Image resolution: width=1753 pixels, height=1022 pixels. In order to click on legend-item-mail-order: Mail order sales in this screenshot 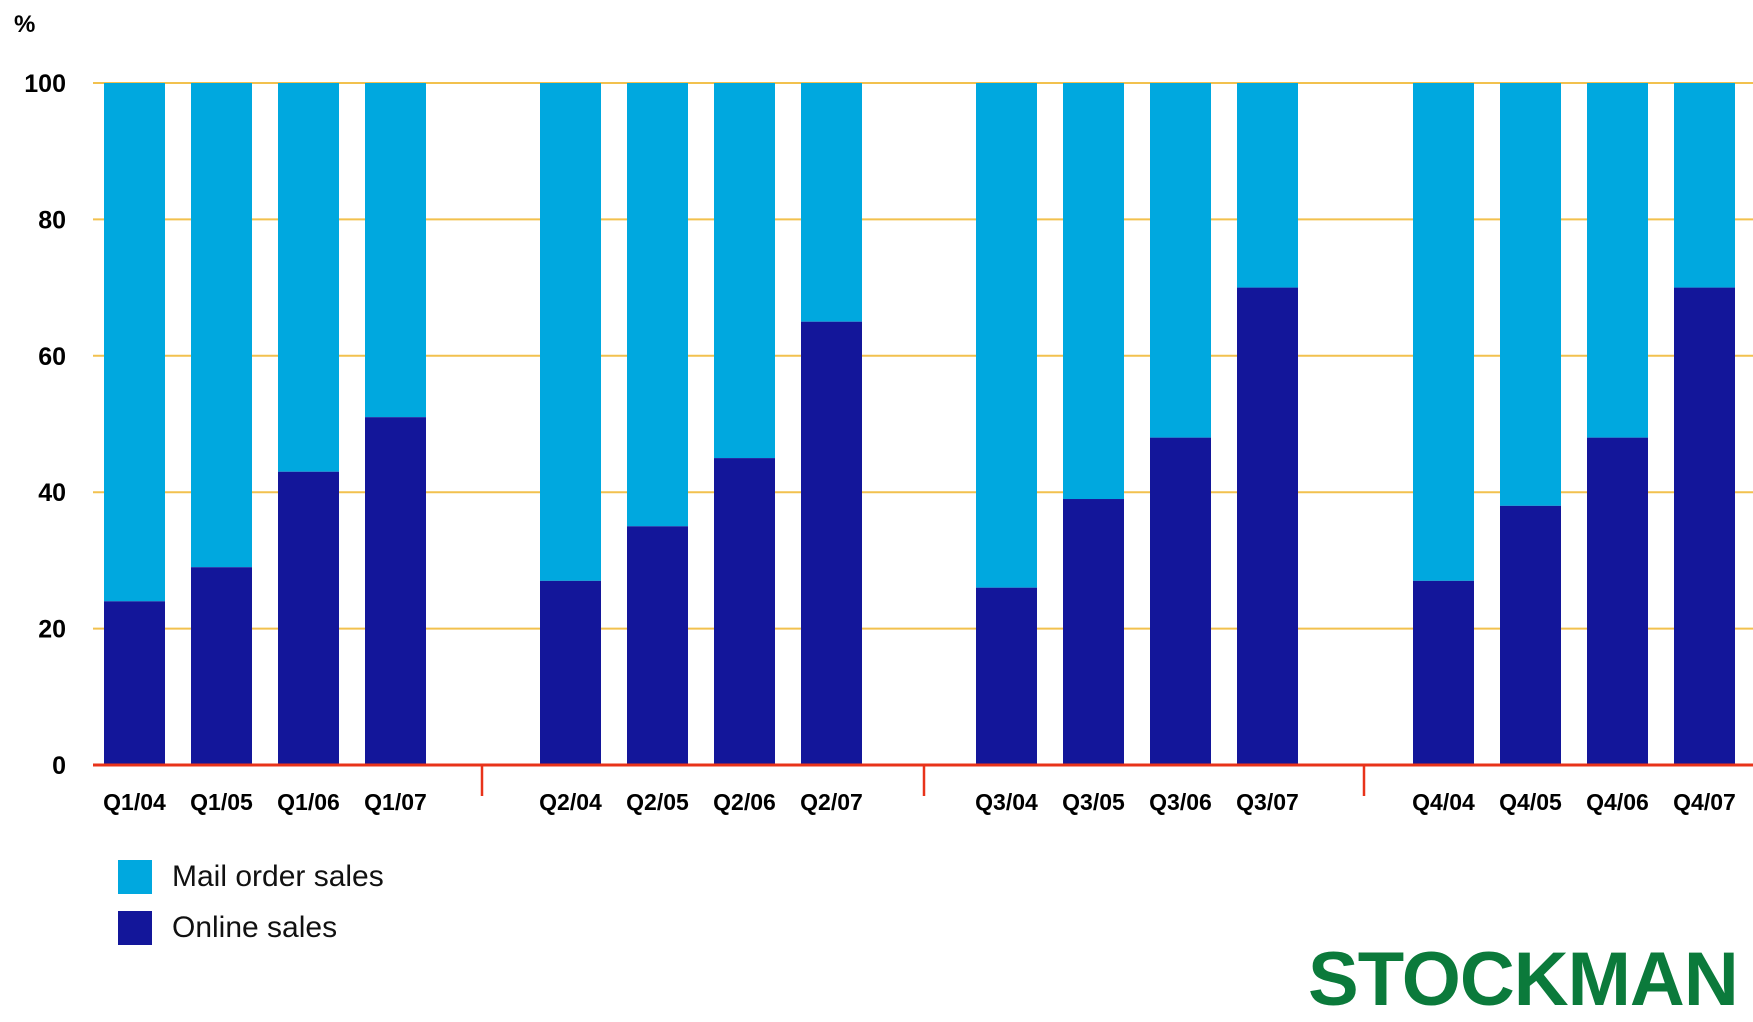, I will do `click(251, 877)`.